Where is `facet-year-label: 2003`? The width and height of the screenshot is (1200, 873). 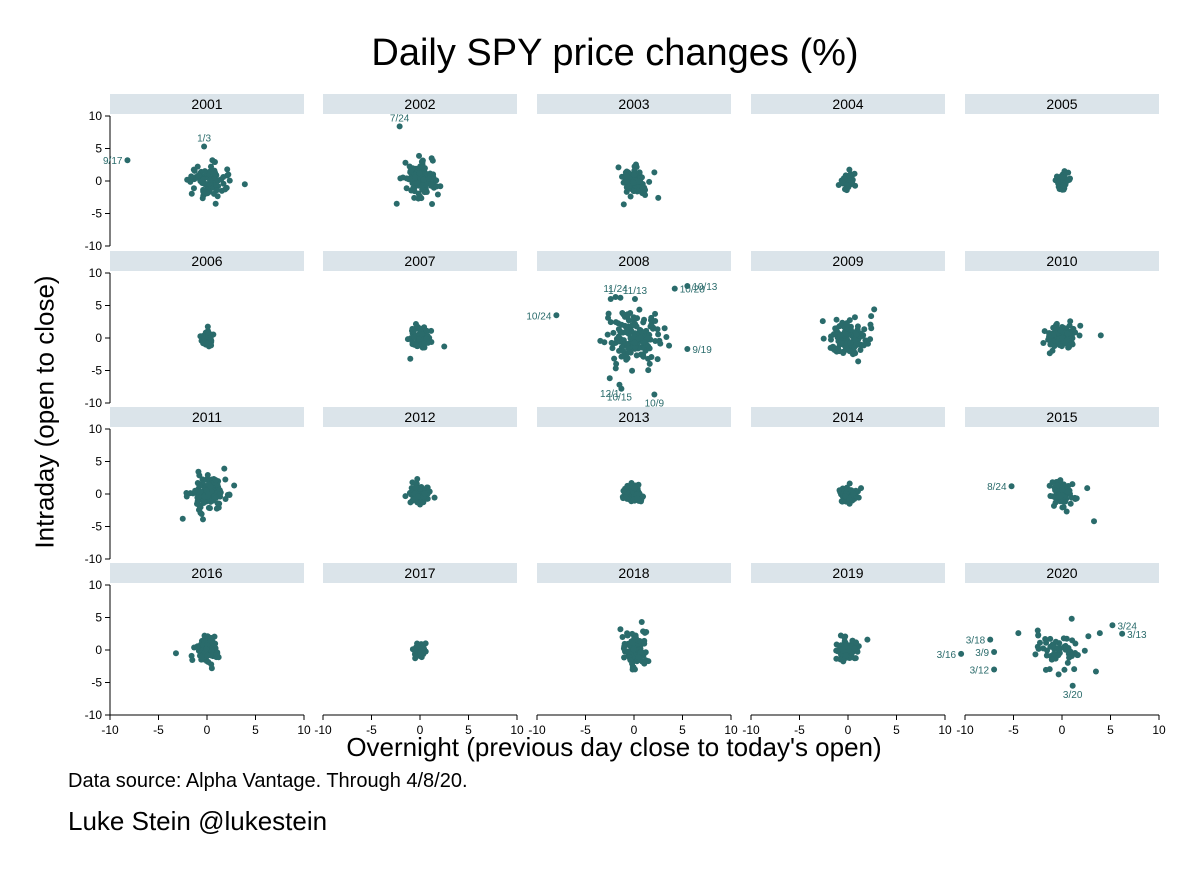
facet-year-label: 2003 is located at coordinates (634, 104).